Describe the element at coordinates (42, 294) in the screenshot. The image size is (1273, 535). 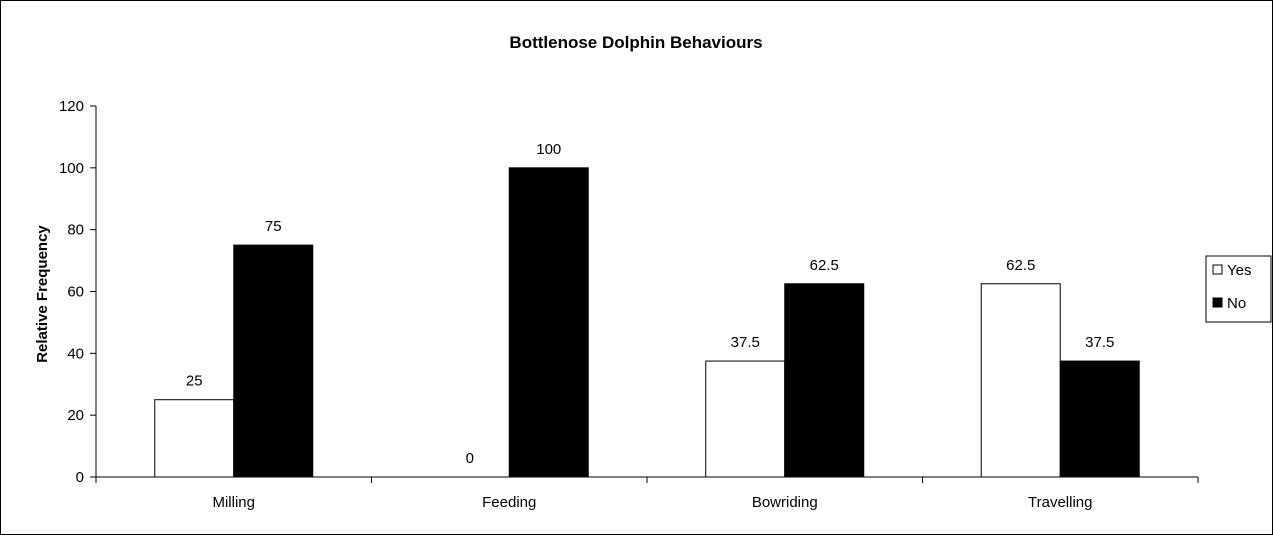
I see `y-axis-title: Relative Frequency` at that location.